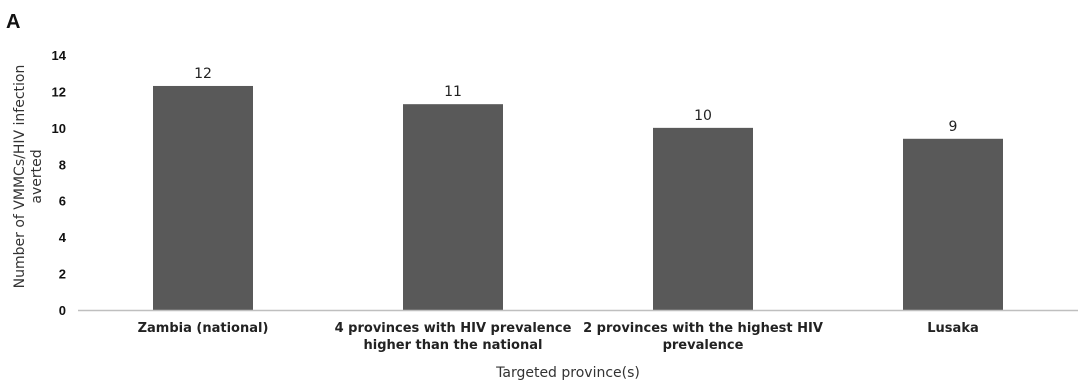  What do you see at coordinates (953, 127) in the screenshot?
I see `data-label: 9` at bounding box center [953, 127].